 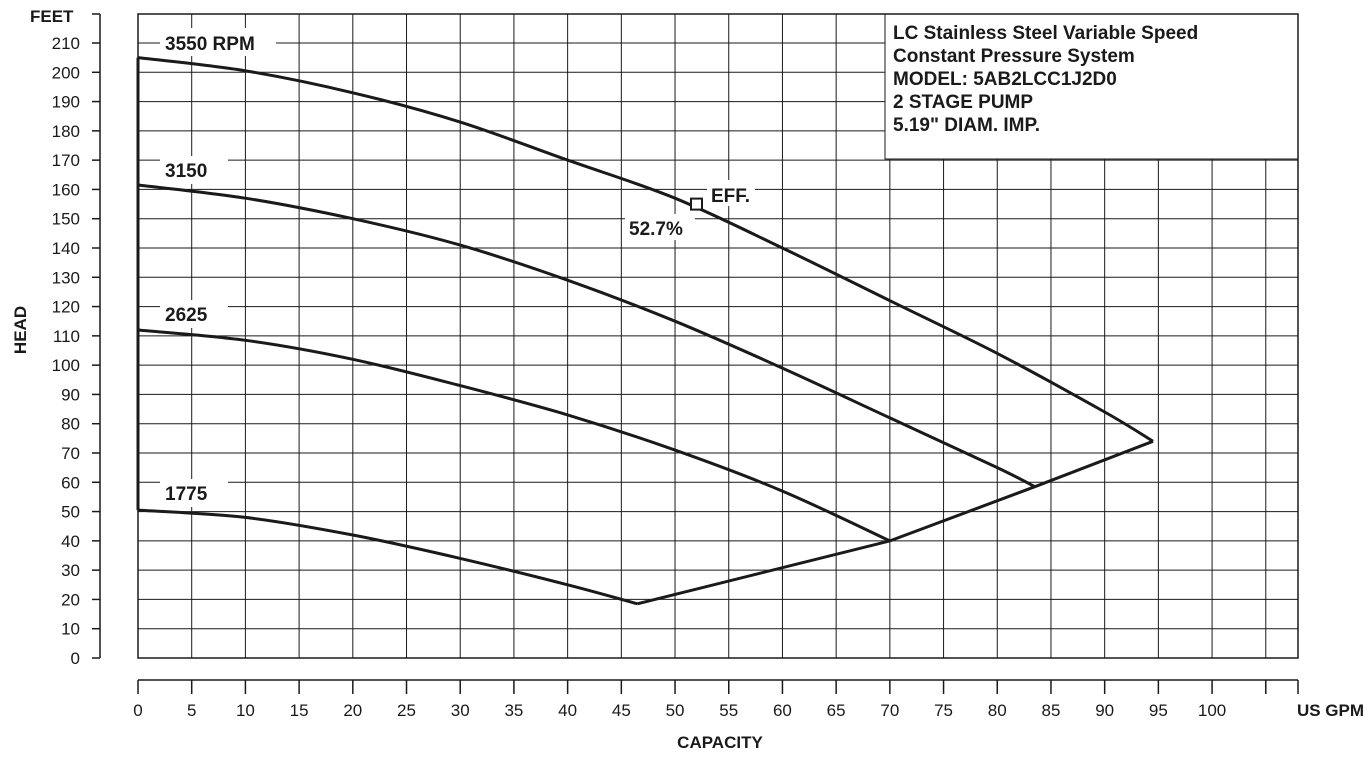 What do you see at coordinates (66, 365) in the screenshot?
I see `y-tick-label: 100` at bounding box center [66, 365].